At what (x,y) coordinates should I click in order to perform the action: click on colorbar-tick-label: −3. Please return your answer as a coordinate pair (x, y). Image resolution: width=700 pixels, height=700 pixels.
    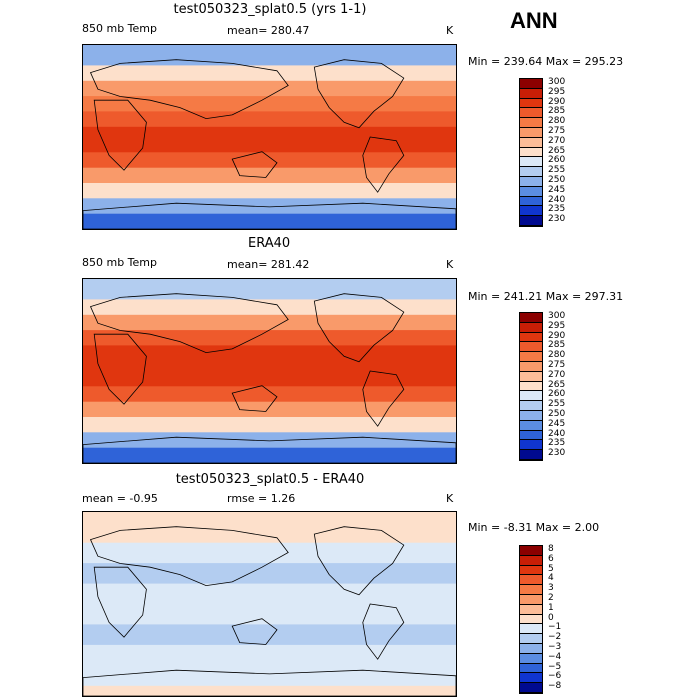
    Looking at the image, I should click on (555, 647).